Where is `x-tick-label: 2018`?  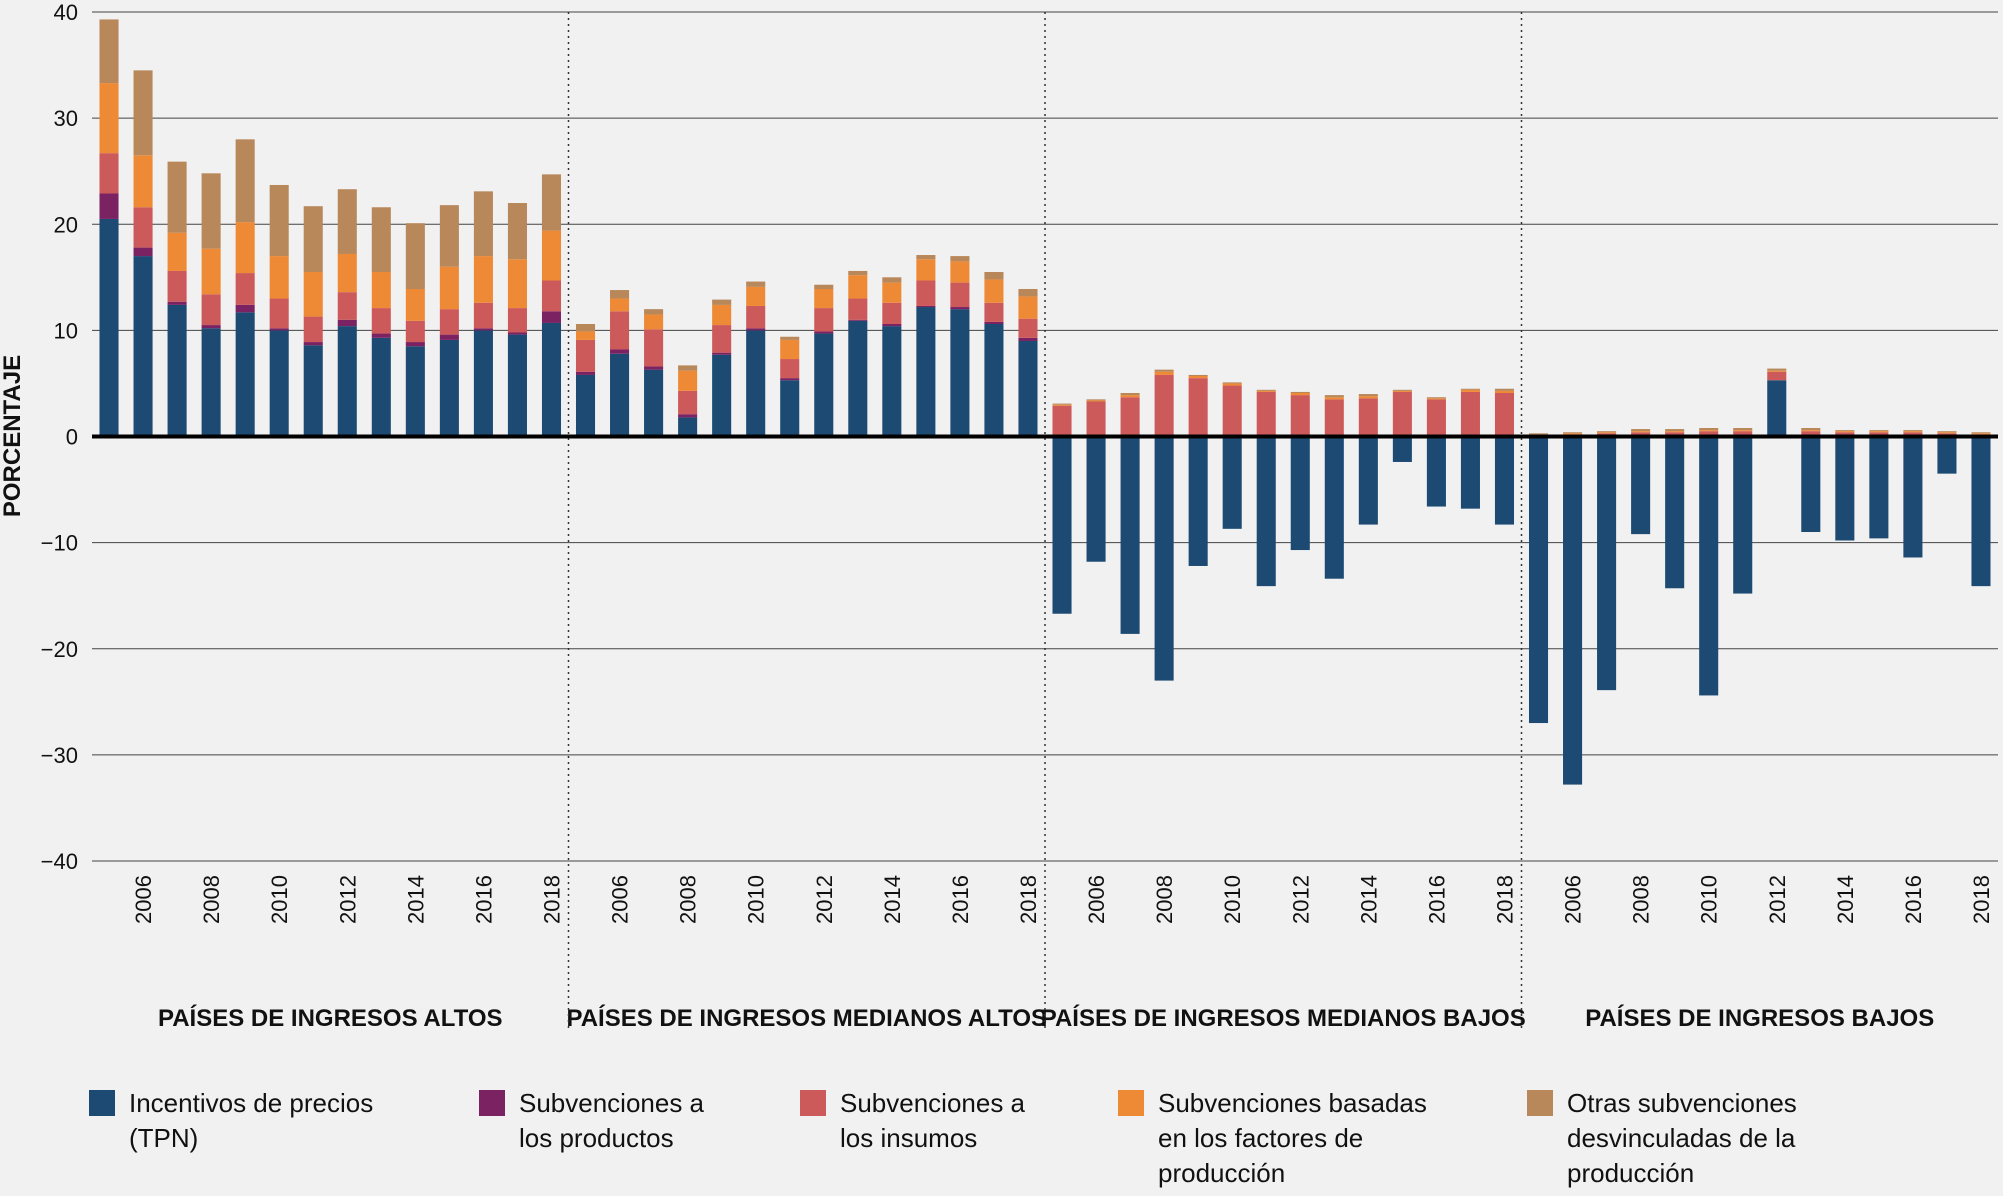
x-tick-label: 2018 is located at coordinates (1028, 899).